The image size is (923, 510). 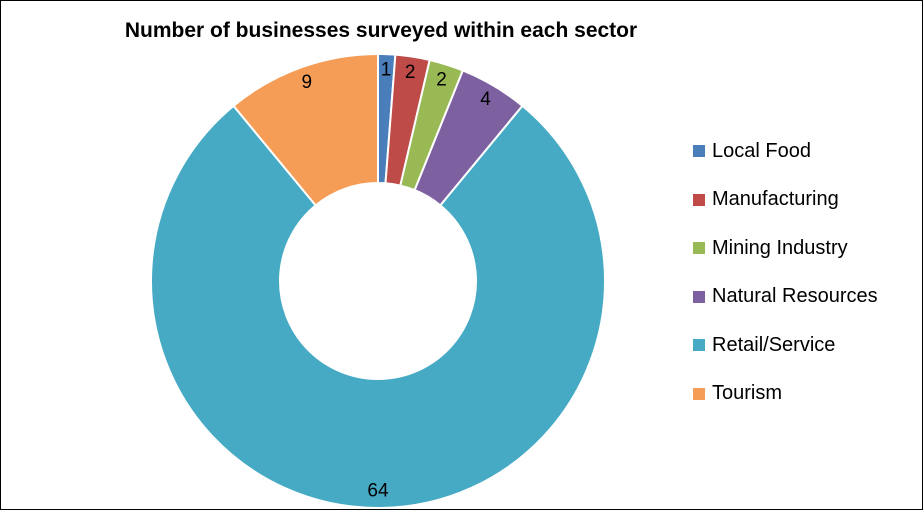 I want to click on legend-item-natural-resources: Natural Resources, so click(x=785, y=297).